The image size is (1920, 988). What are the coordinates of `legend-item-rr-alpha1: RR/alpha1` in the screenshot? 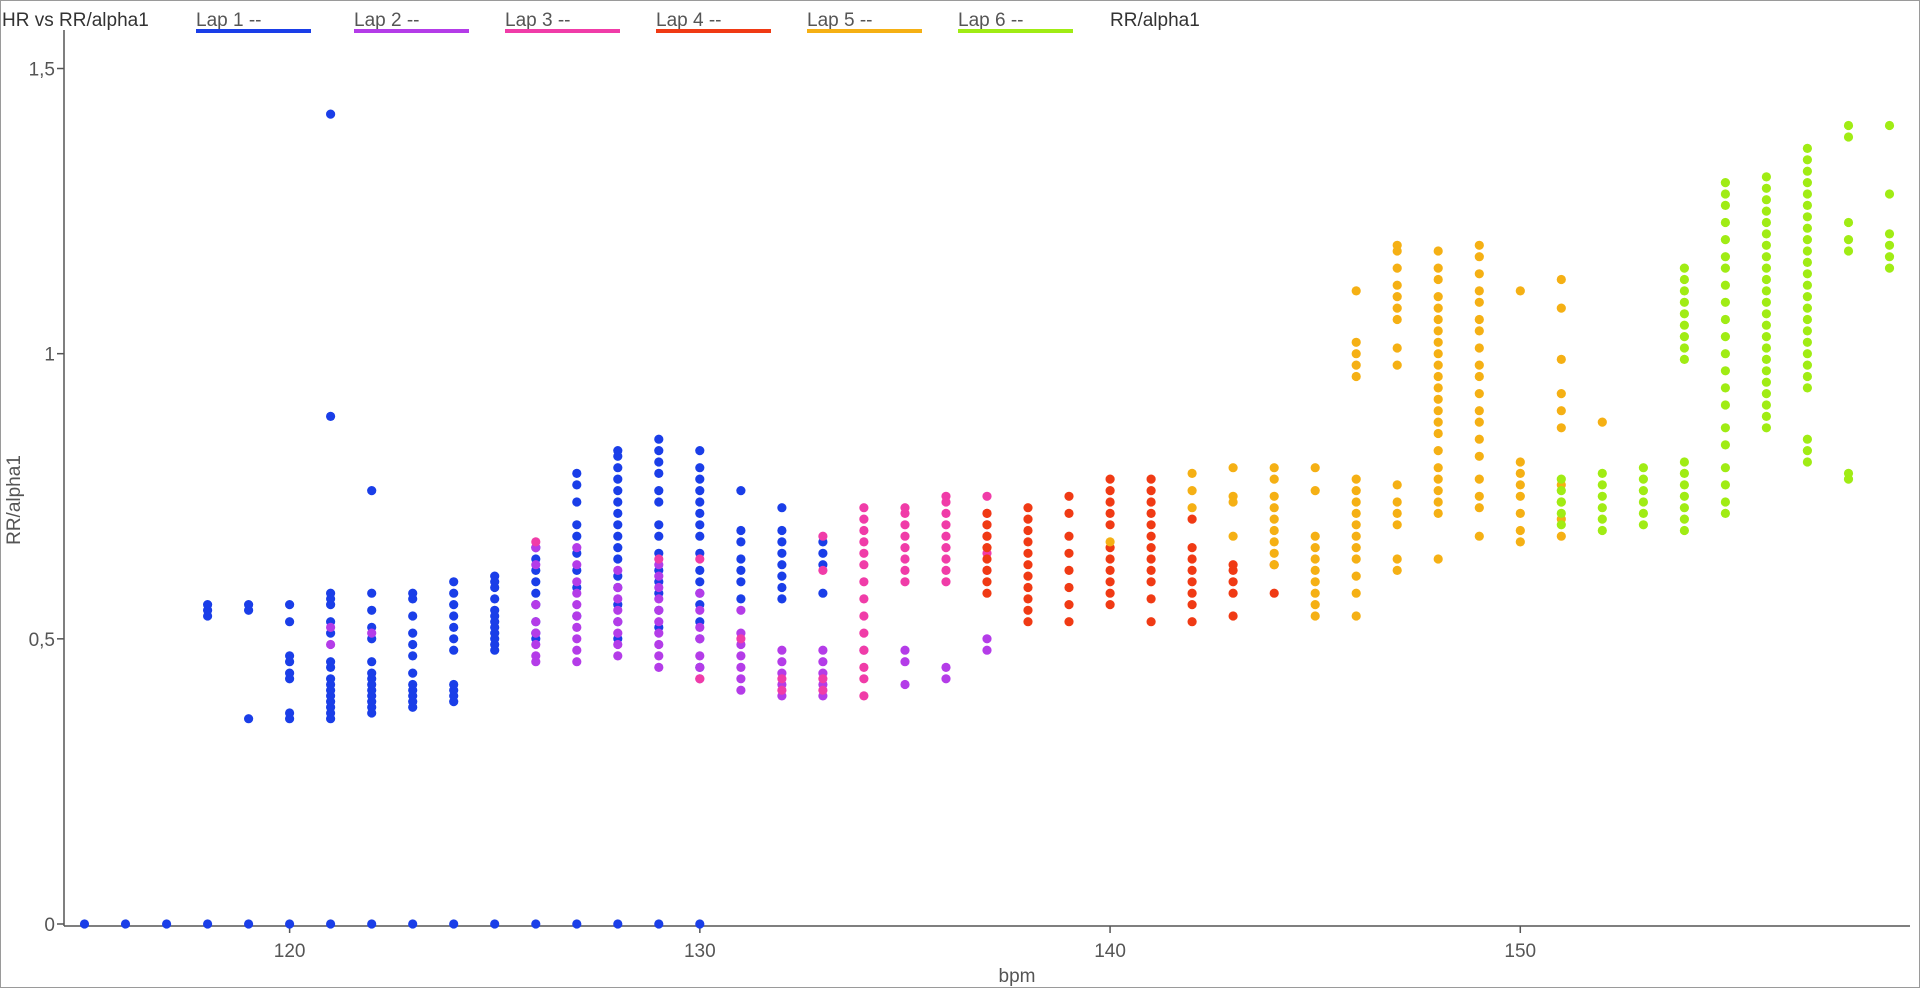 It's located at (1155, 20).